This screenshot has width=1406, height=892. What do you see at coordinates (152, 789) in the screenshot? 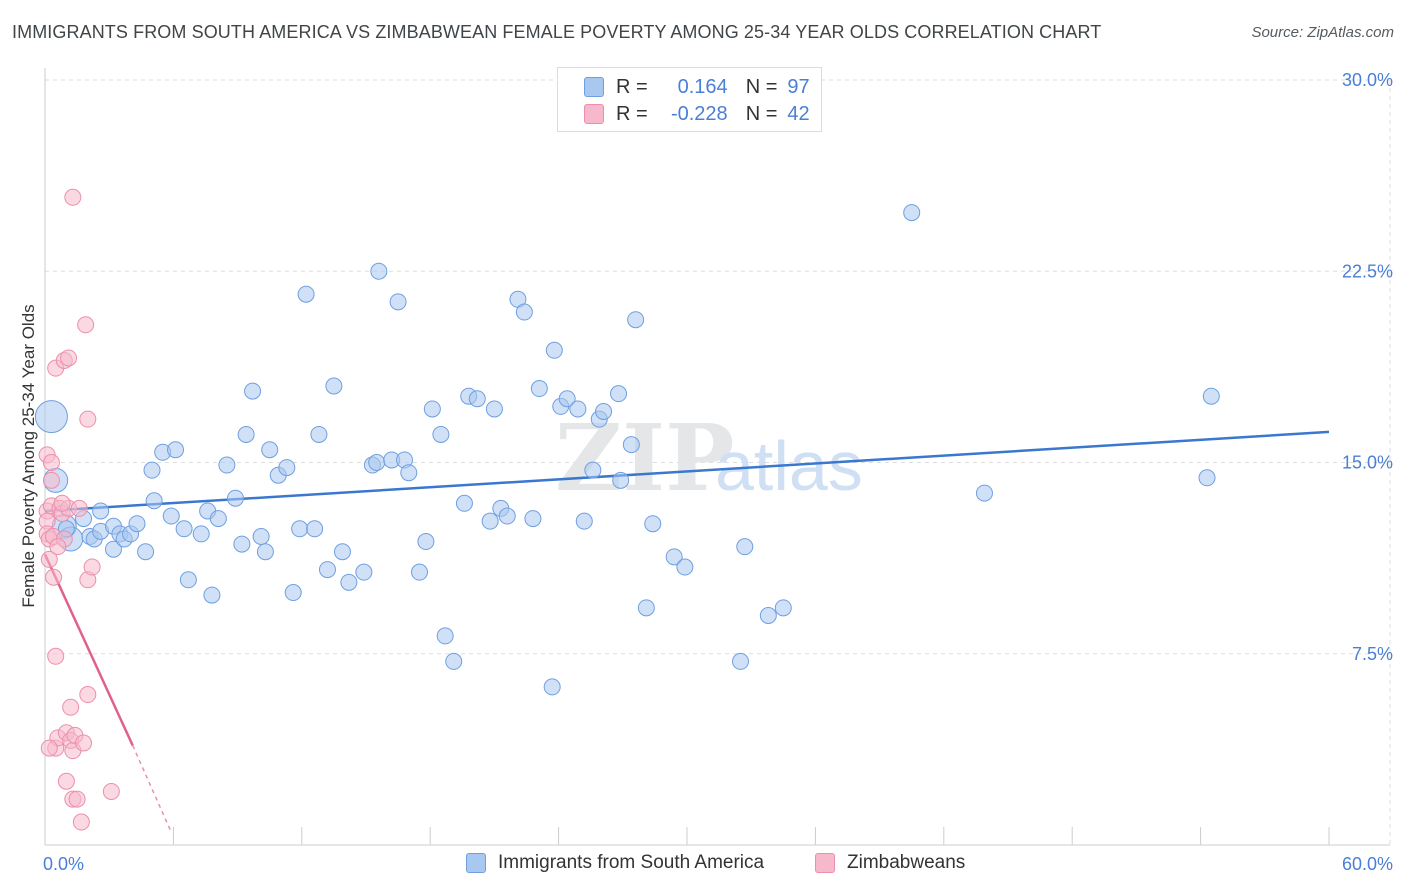
I see `pink-trend-dashed` at bounding box center [152, 789].